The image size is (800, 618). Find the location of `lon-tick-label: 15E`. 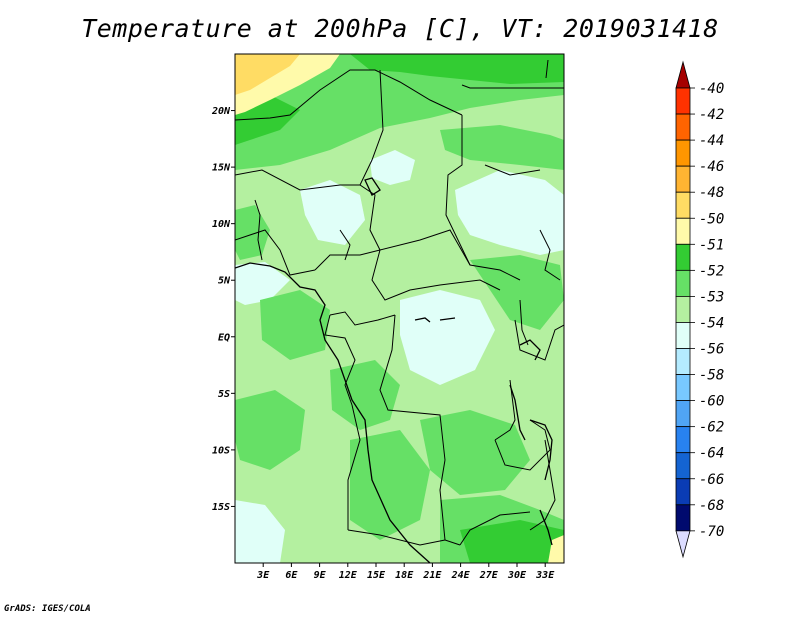

lon-tick-label: 15E is located at coordinates (376, 575).